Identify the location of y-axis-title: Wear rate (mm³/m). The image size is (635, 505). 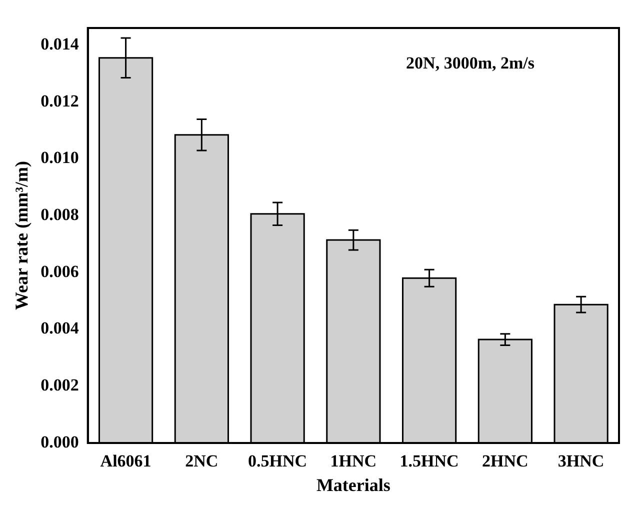
(21, 235).